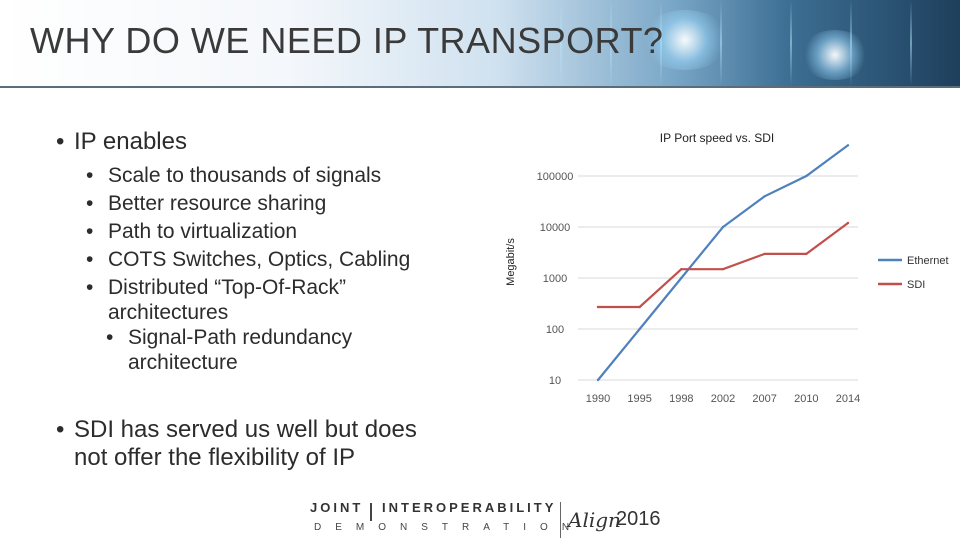 The width and height of the screenshot is (960, 542). Describe the element at coordinates (297, 313) in the screenshot. I see `sub-bullet-continuation: architectures` at that location.